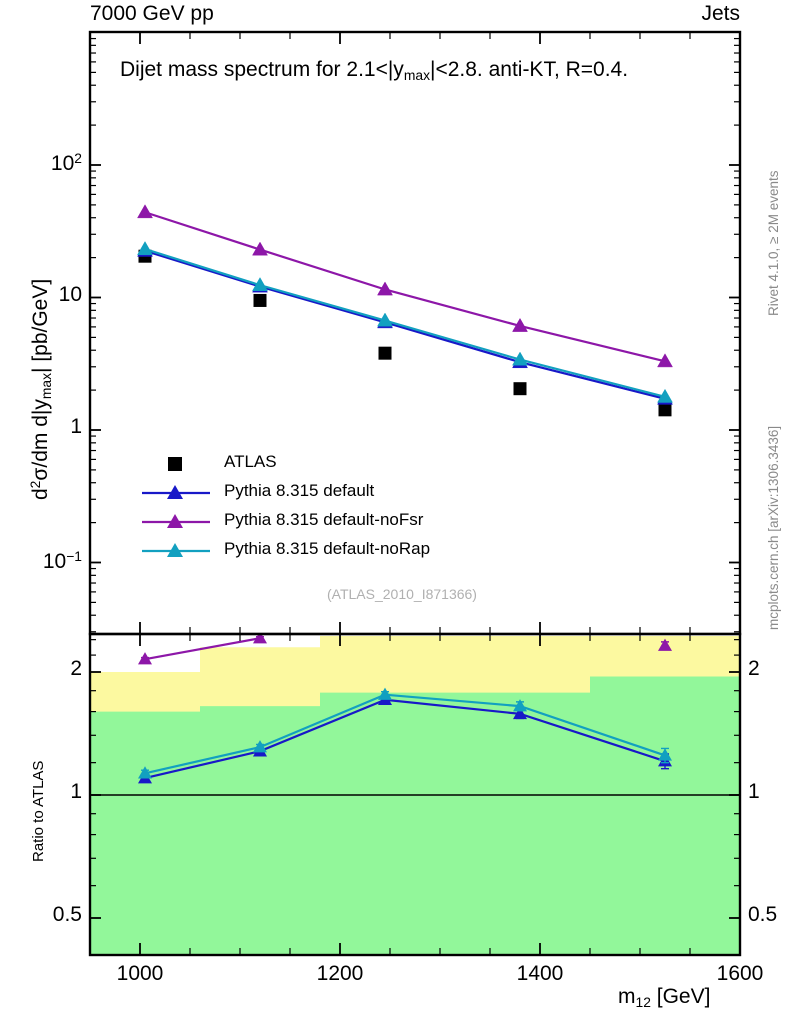  Describe the element at coordinates (66, 162) in the screenshot. I see `main-y-tick-label-3: 10²` at that location.